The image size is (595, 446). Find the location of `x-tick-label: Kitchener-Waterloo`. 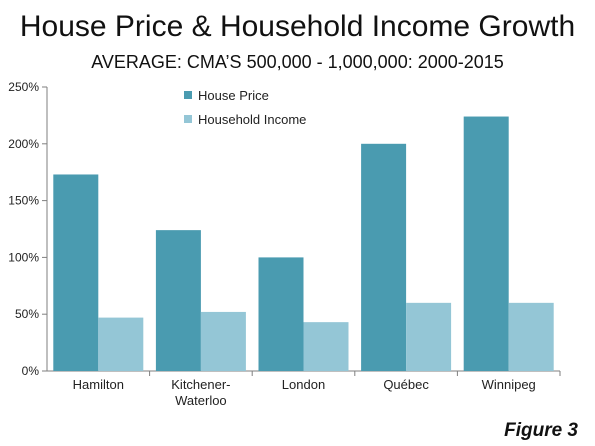

x-tick-label: Kitchener-Waterloo is located at coordinates (200, 392).